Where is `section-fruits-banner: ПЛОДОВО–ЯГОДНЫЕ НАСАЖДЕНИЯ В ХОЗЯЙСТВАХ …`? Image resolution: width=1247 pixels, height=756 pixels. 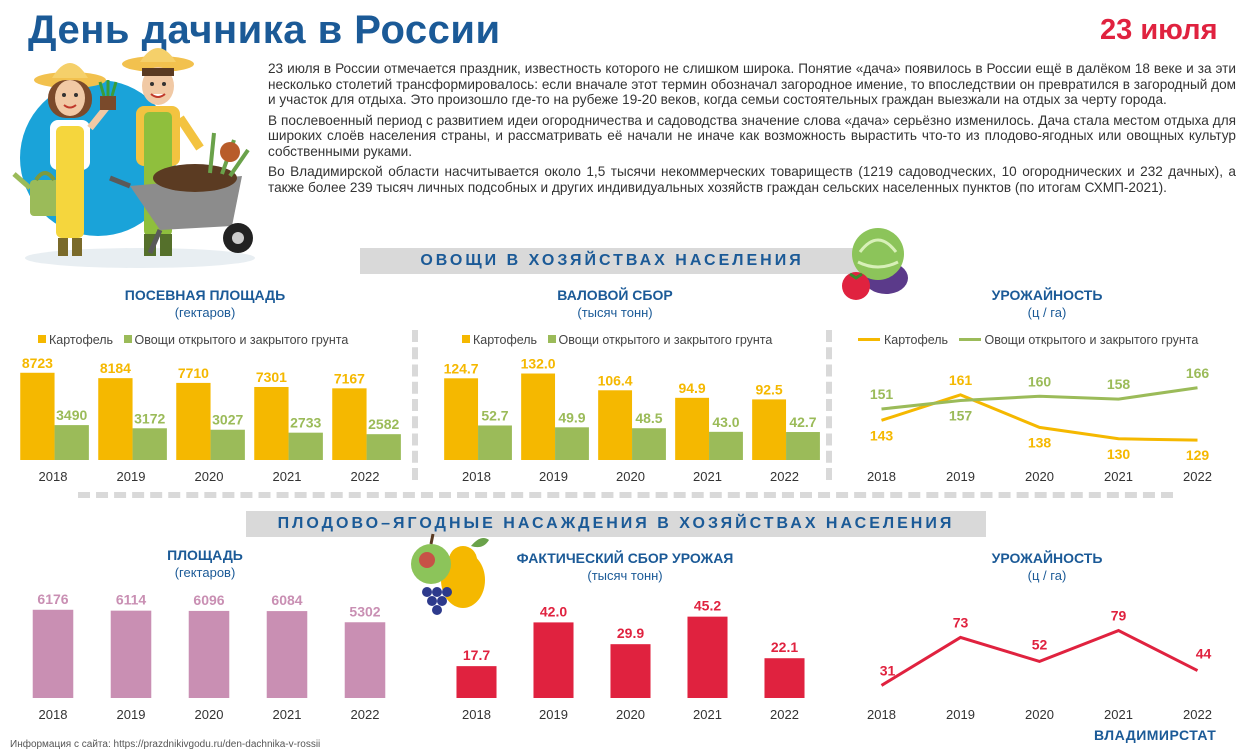
section-fruits-banner: ПЛОДОВО–ЯГОДНЫЕ НАСАЖДЕНИЯ В ХОЗЯЙСТВАХ … is located at coordinates (616, 524).